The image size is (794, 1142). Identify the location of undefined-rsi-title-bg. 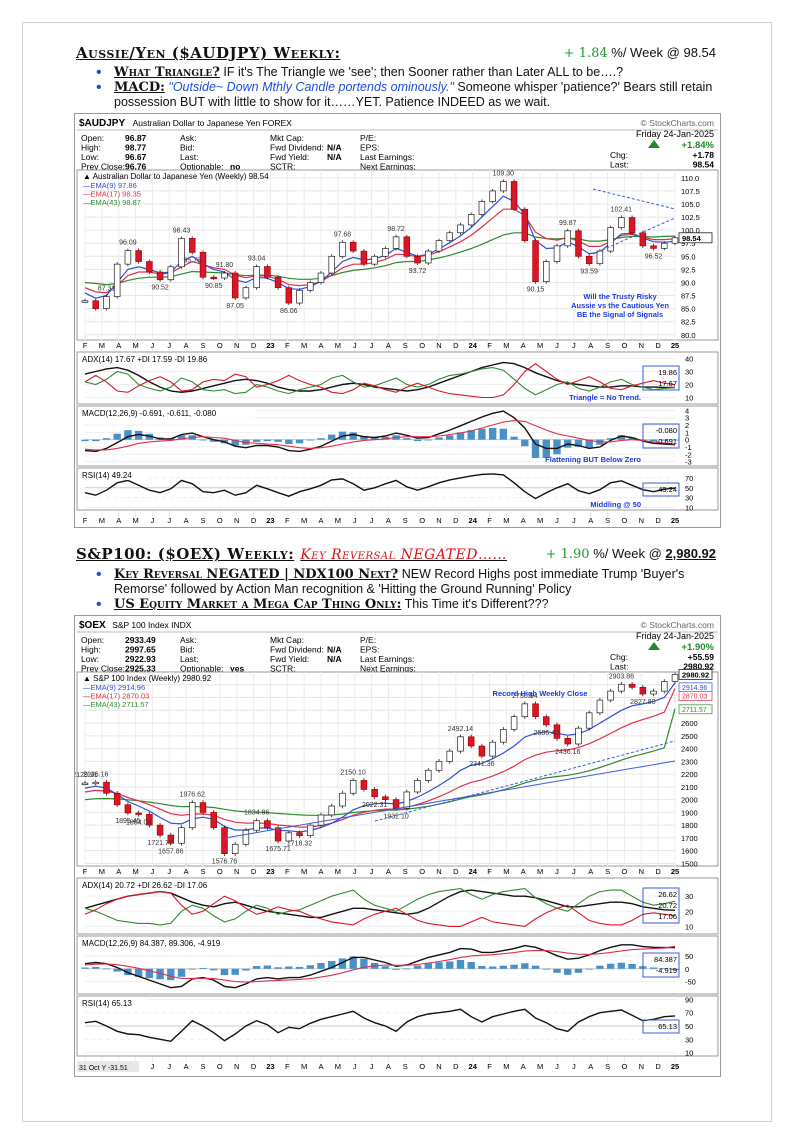
(114, 1003).